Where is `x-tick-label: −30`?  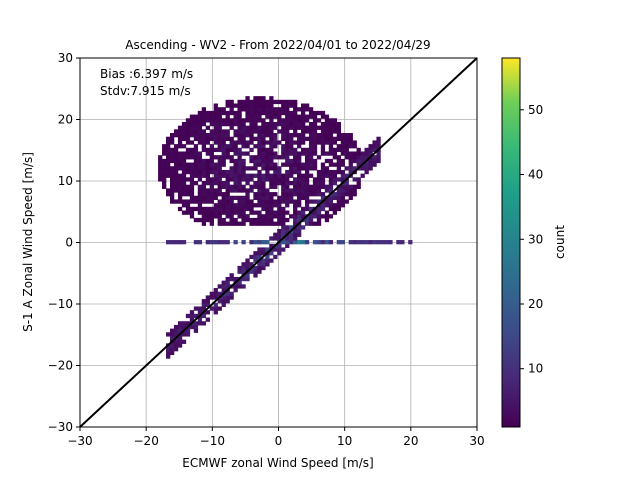
x-tick-label: −30 is located at coordinates (79, 441).